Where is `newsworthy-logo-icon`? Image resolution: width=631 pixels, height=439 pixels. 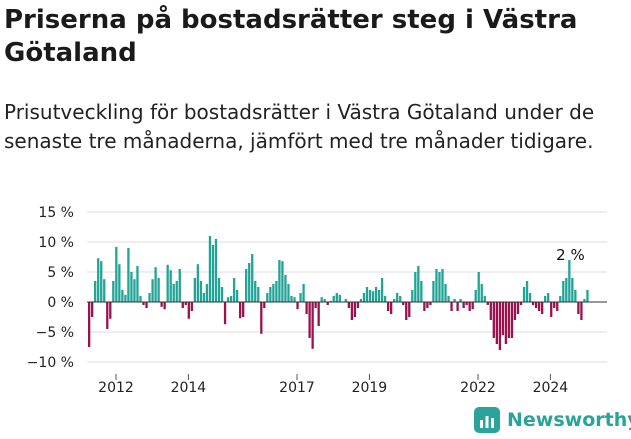 newsworthy-logo-icon is located at coordinates (487, 420).